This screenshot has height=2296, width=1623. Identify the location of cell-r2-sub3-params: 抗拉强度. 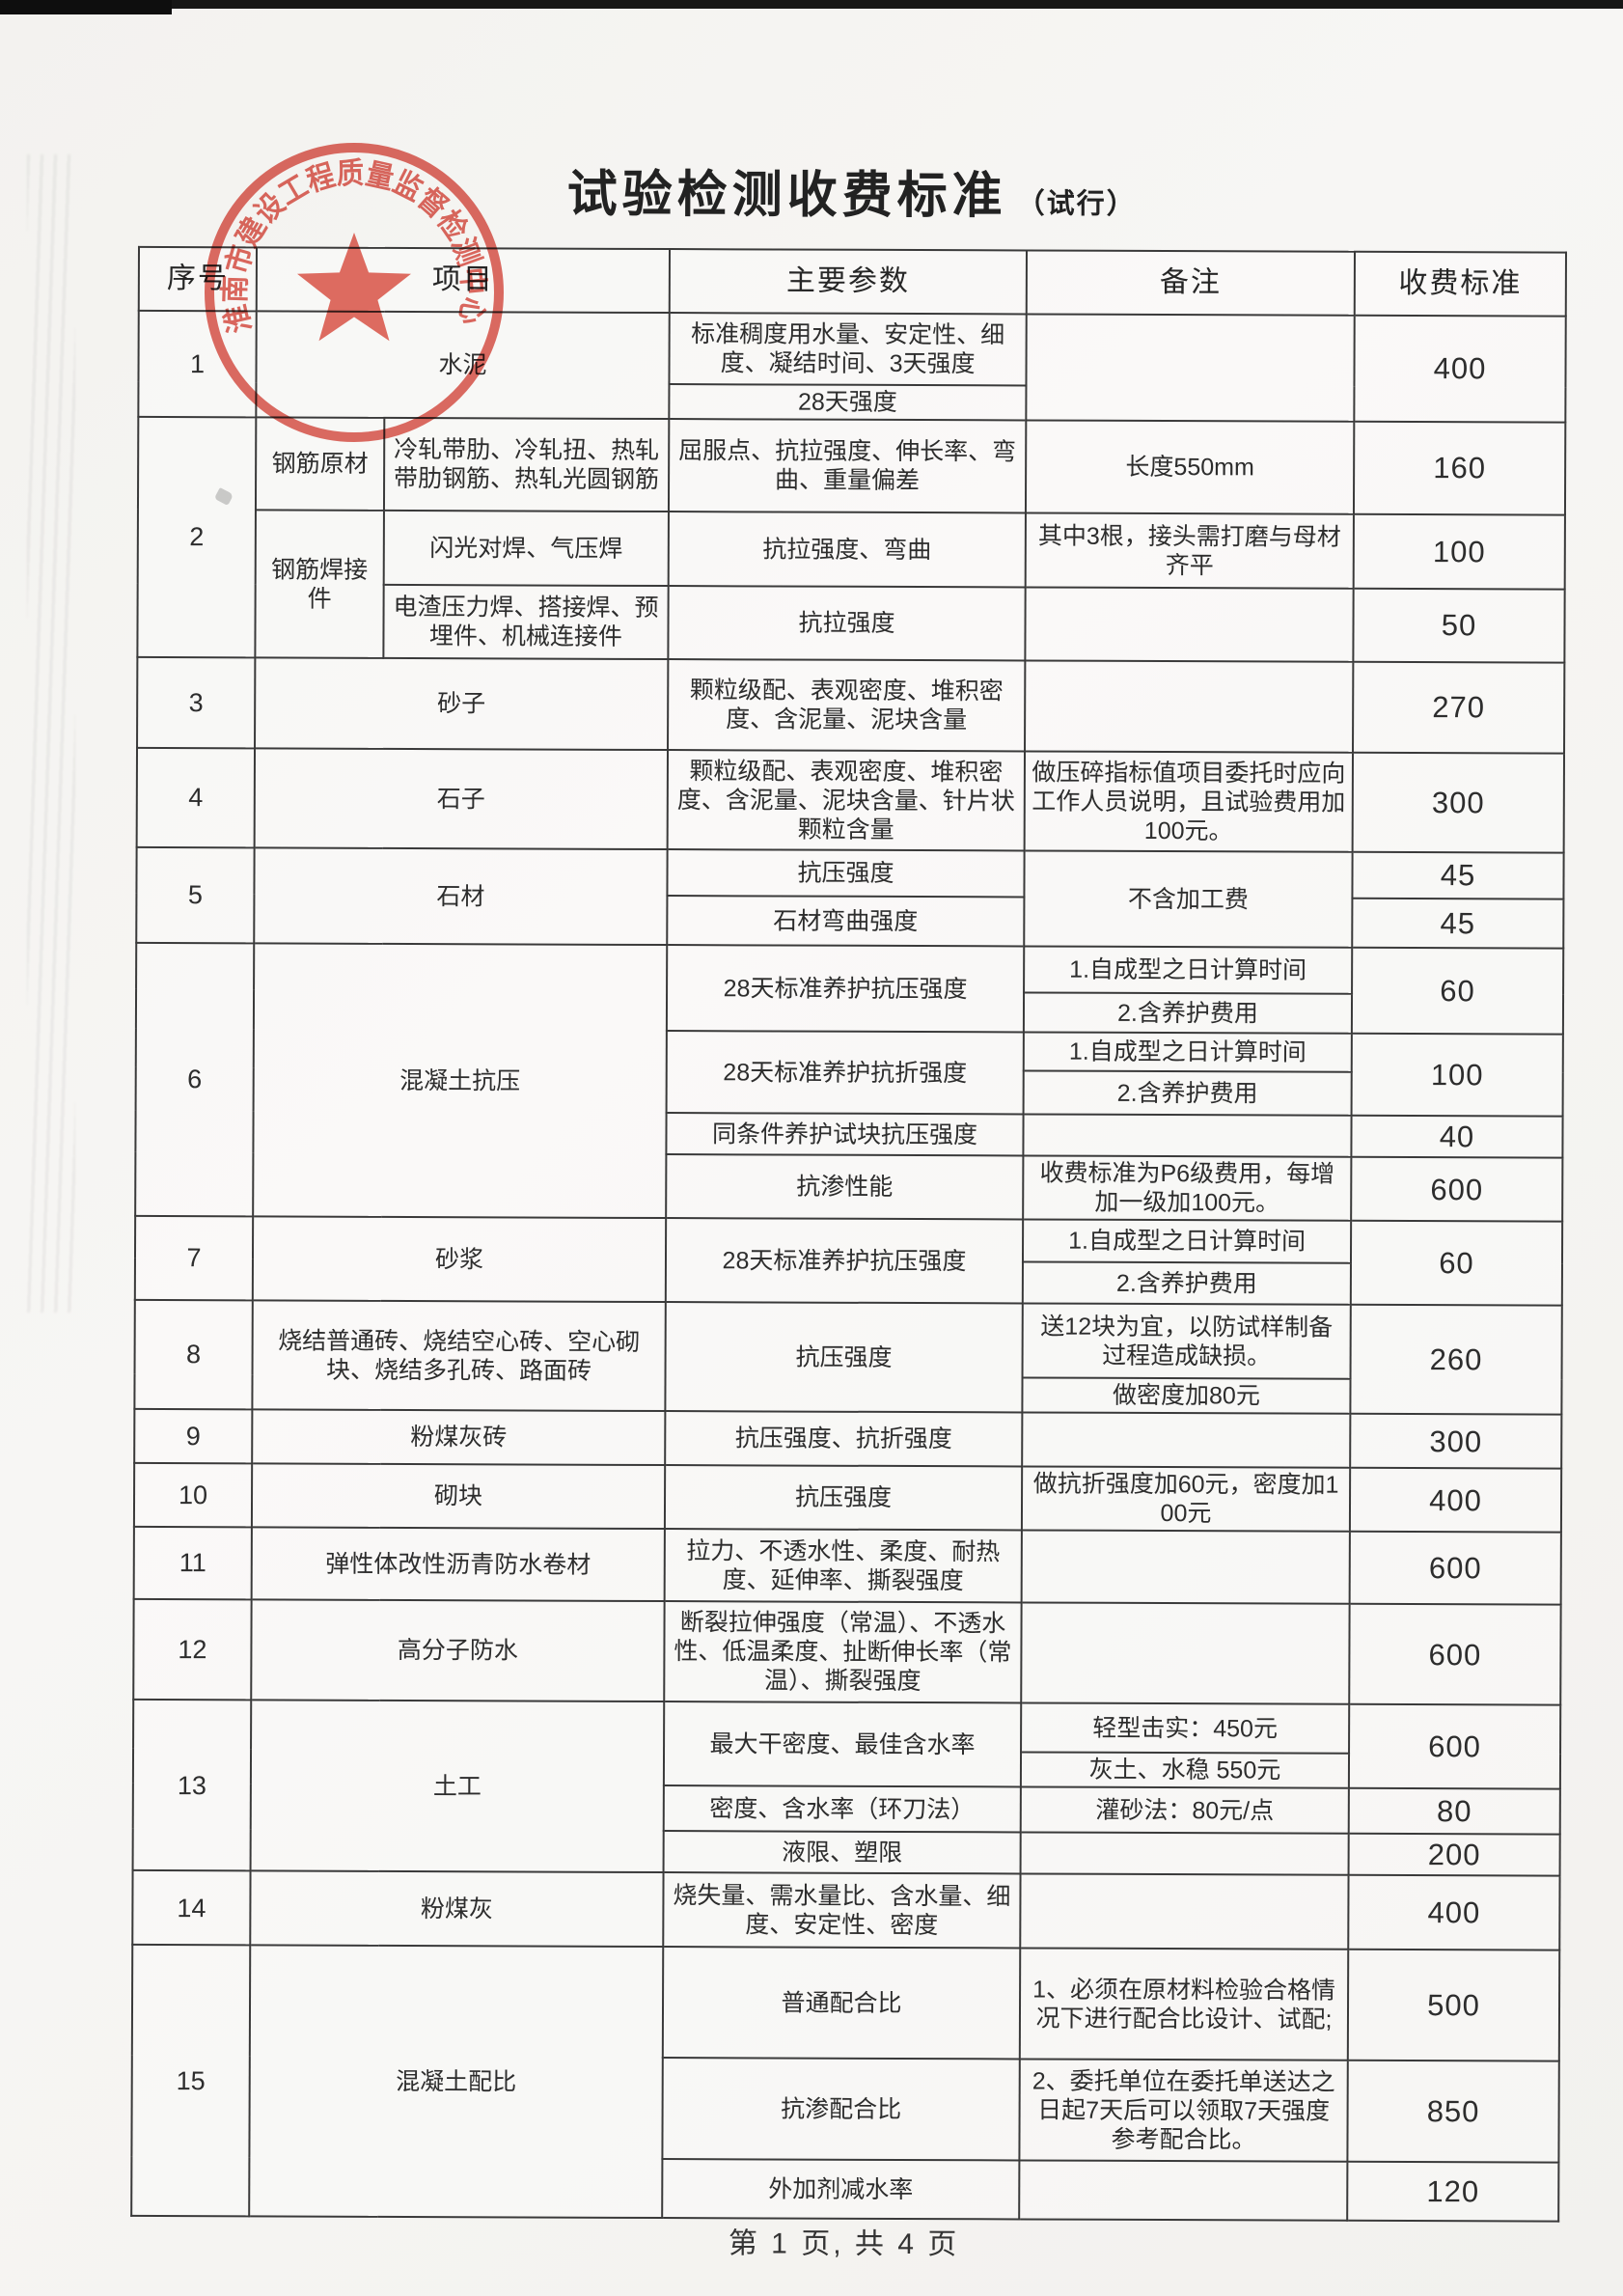
(847, 623).